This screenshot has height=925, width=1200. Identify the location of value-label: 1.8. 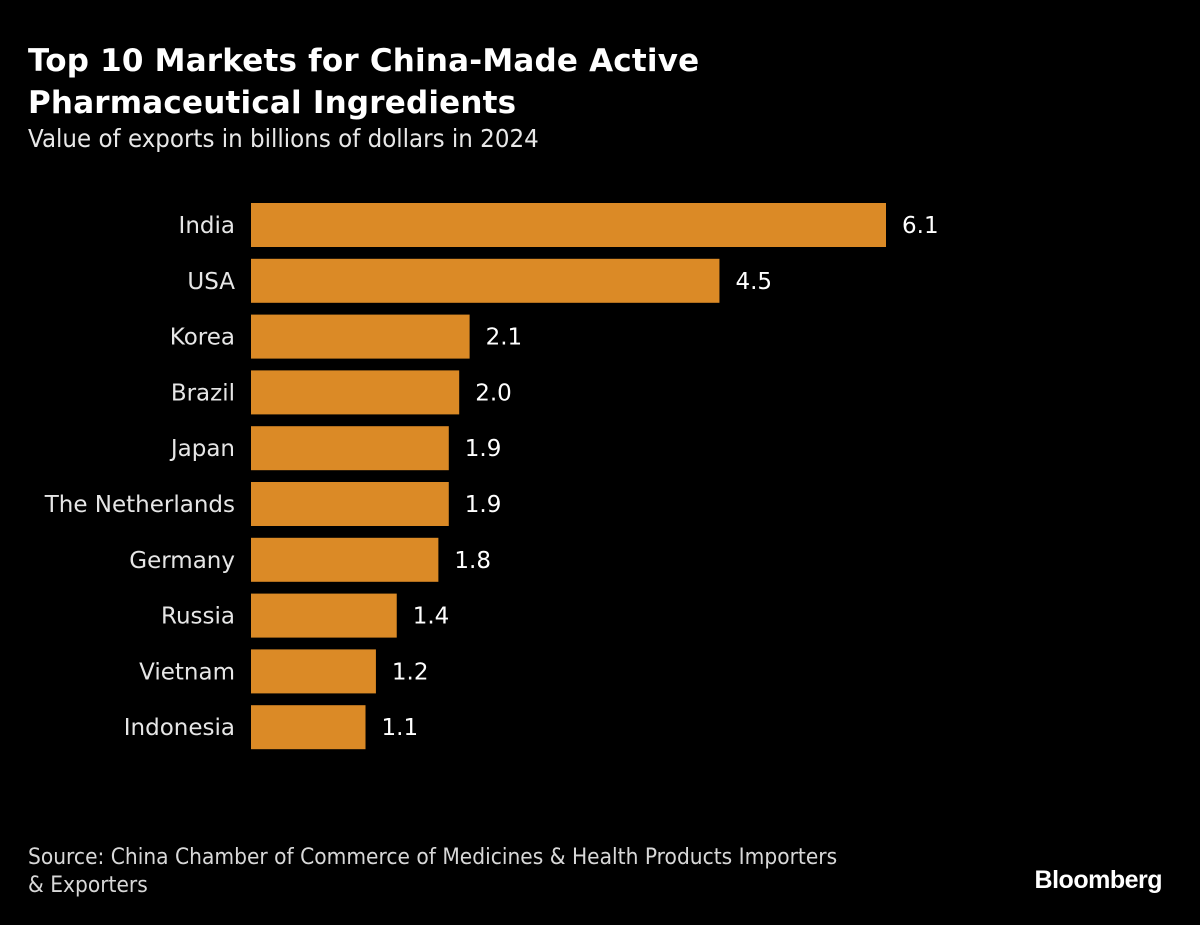
(472, 561).